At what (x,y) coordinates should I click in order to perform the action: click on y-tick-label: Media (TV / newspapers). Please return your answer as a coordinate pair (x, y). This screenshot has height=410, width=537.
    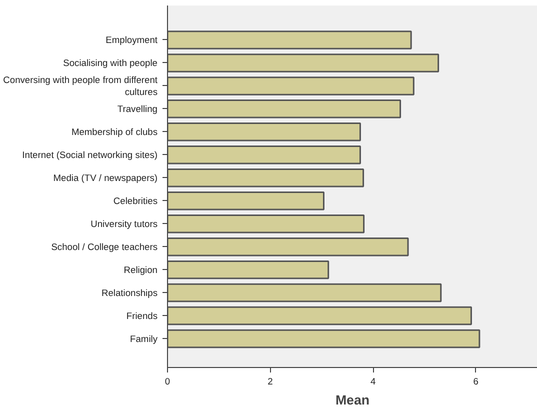
    Looking at the image, I should click on (105, 177).